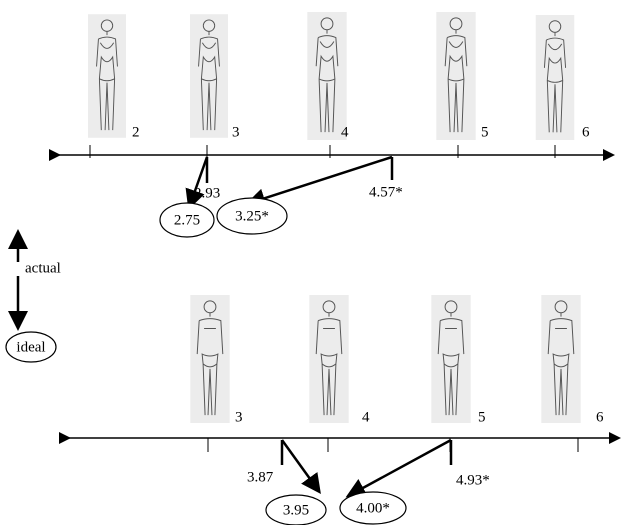  I want to click on actual-value: 3.87, so click(260, 477).